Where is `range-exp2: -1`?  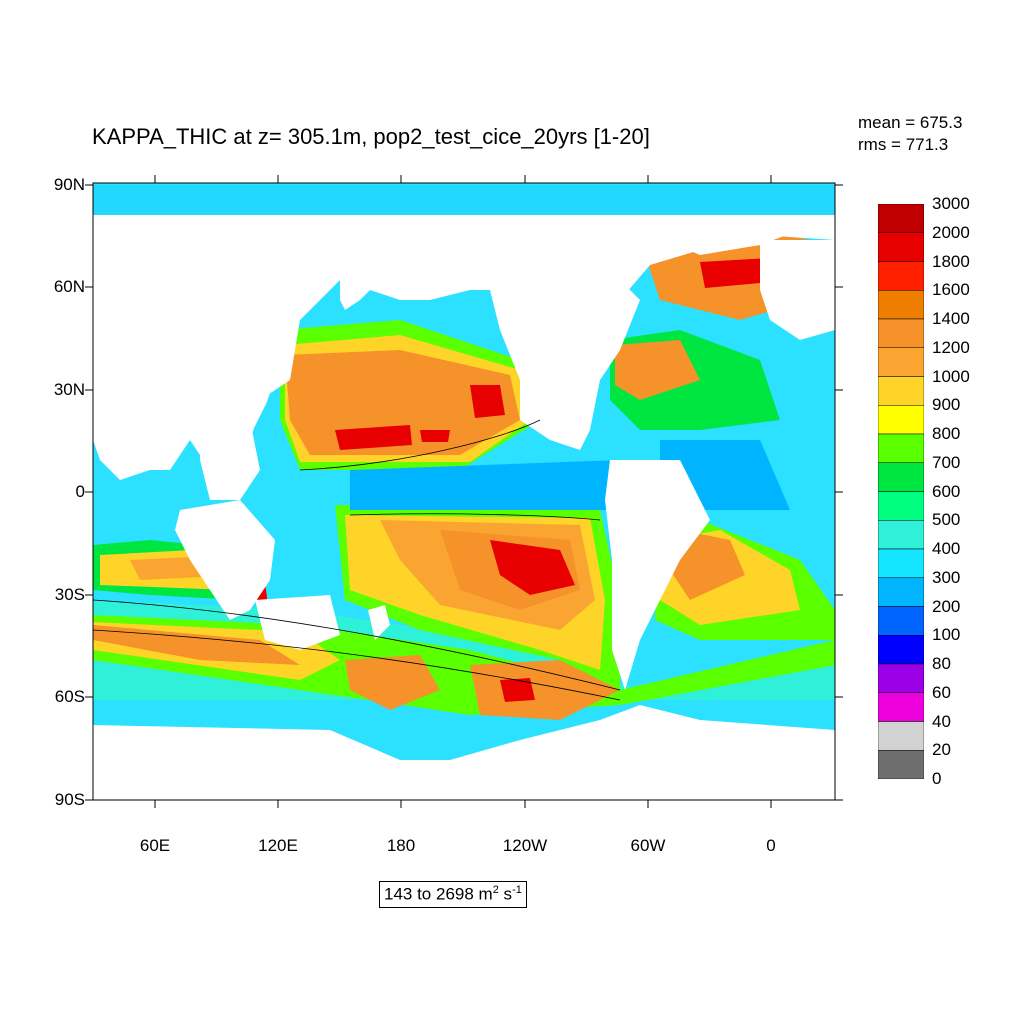
range-exp2: -1 is located at coordinates (517, 890).